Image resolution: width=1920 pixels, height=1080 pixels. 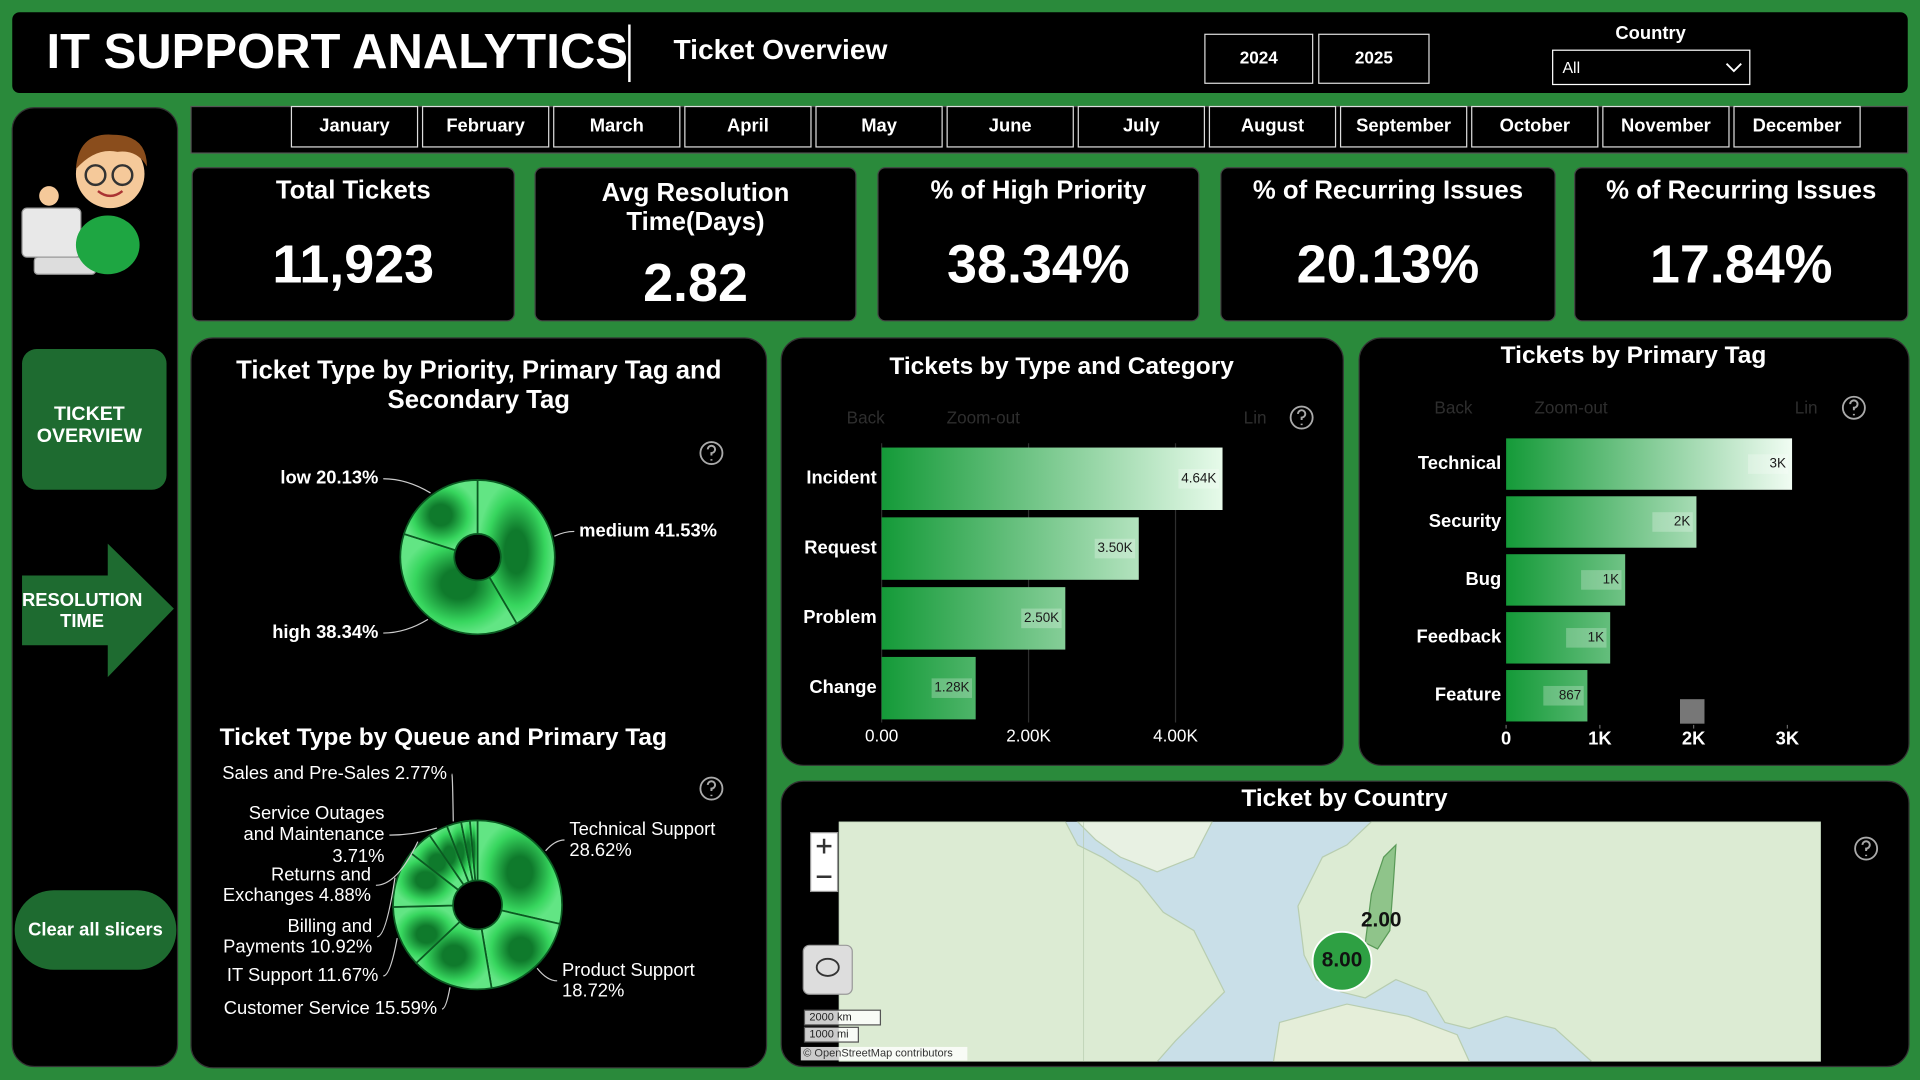 I want to click on month-label: December, so click(x=1797, y=125).